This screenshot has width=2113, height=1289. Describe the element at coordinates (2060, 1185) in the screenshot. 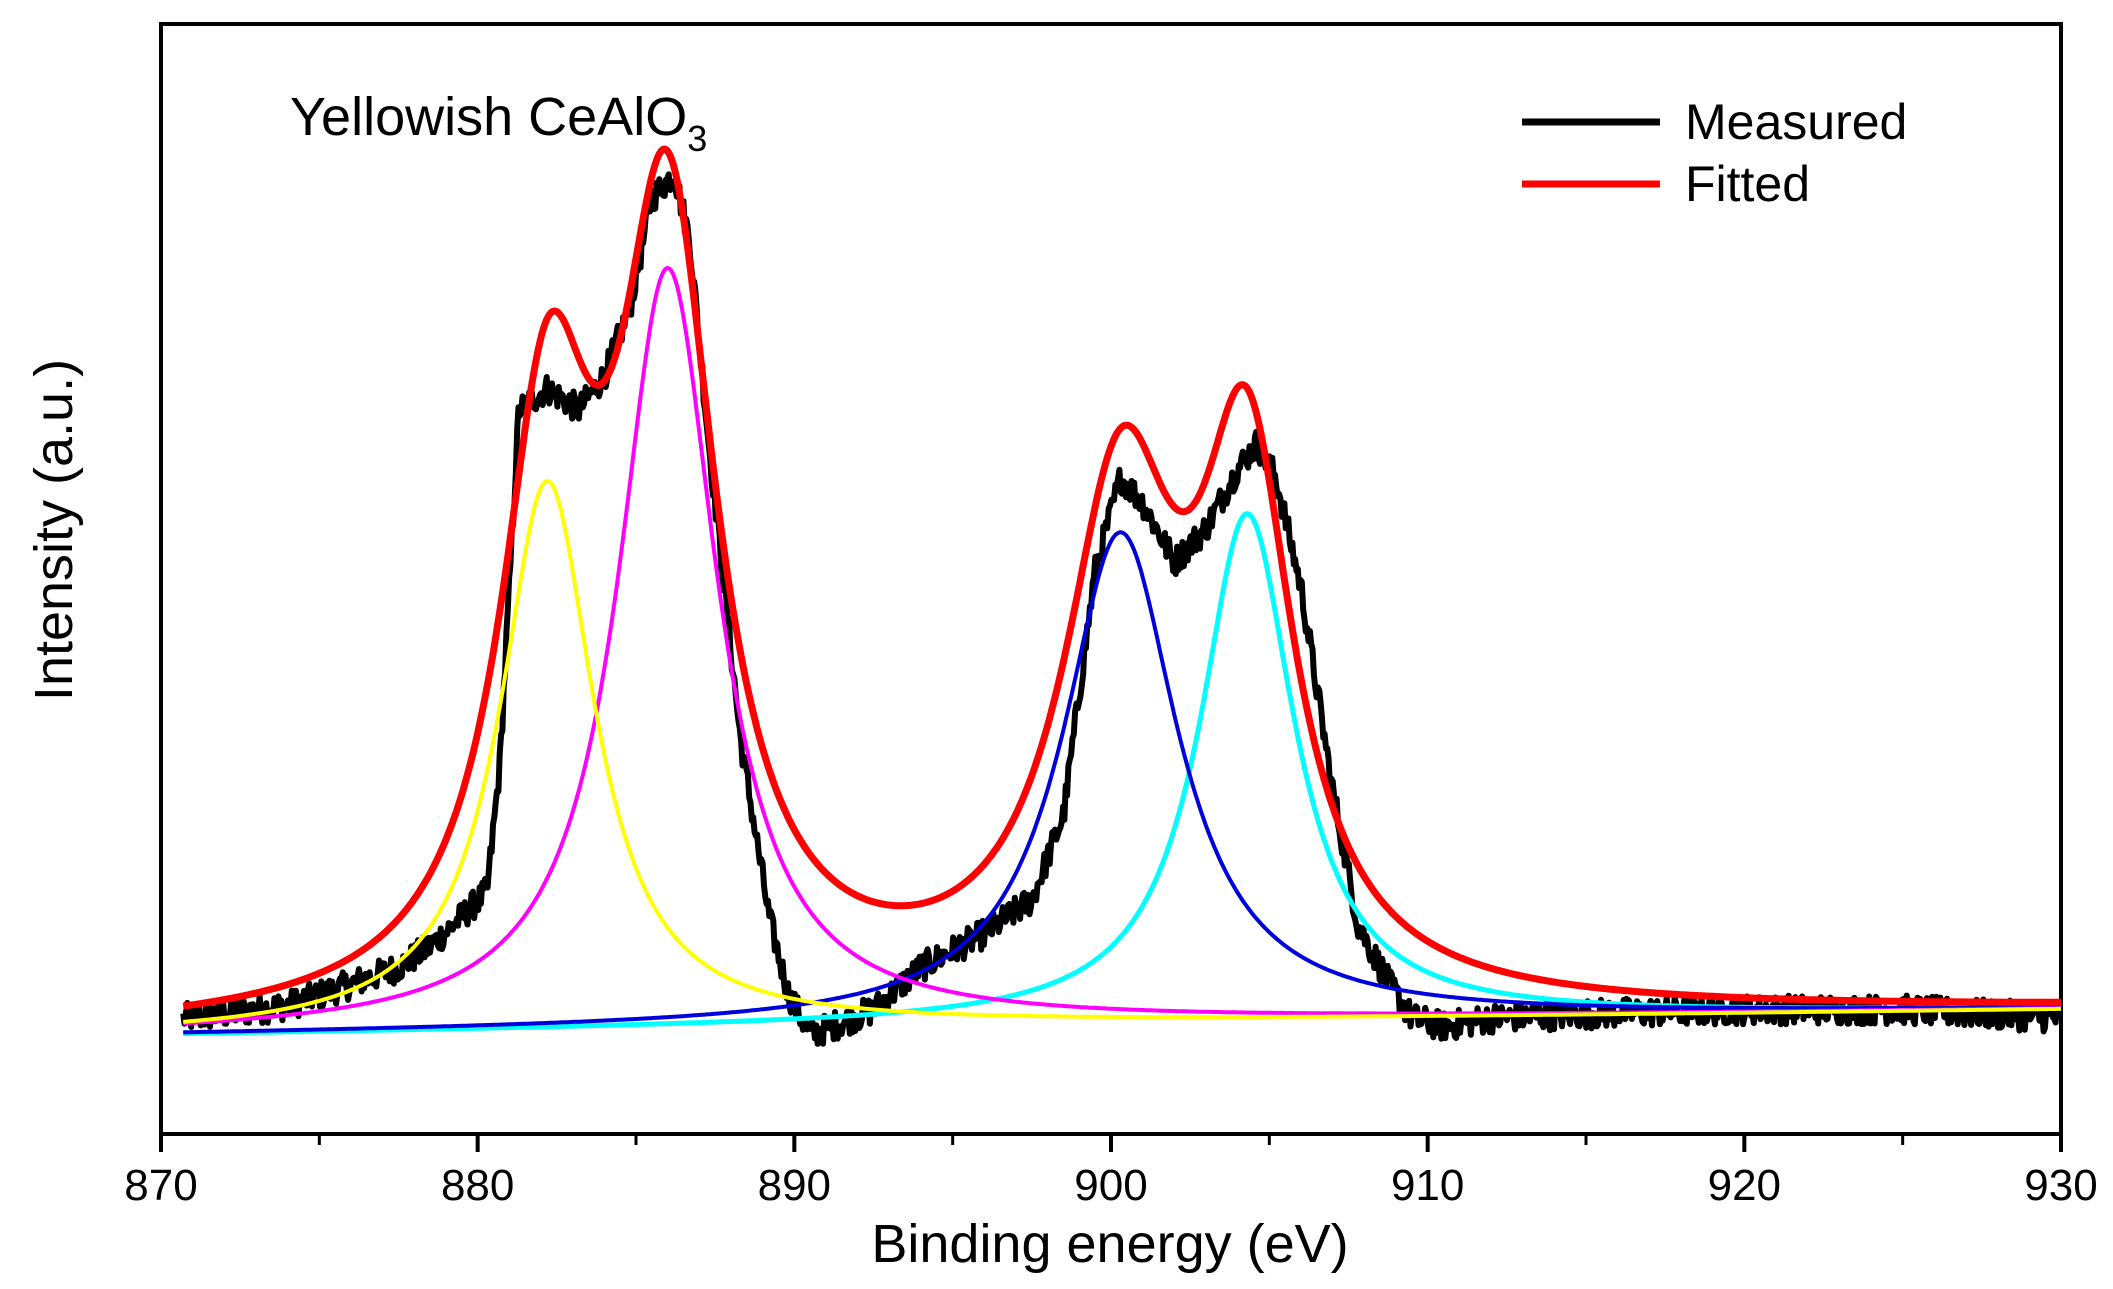

I see `x-tick-label: 930` at that location.